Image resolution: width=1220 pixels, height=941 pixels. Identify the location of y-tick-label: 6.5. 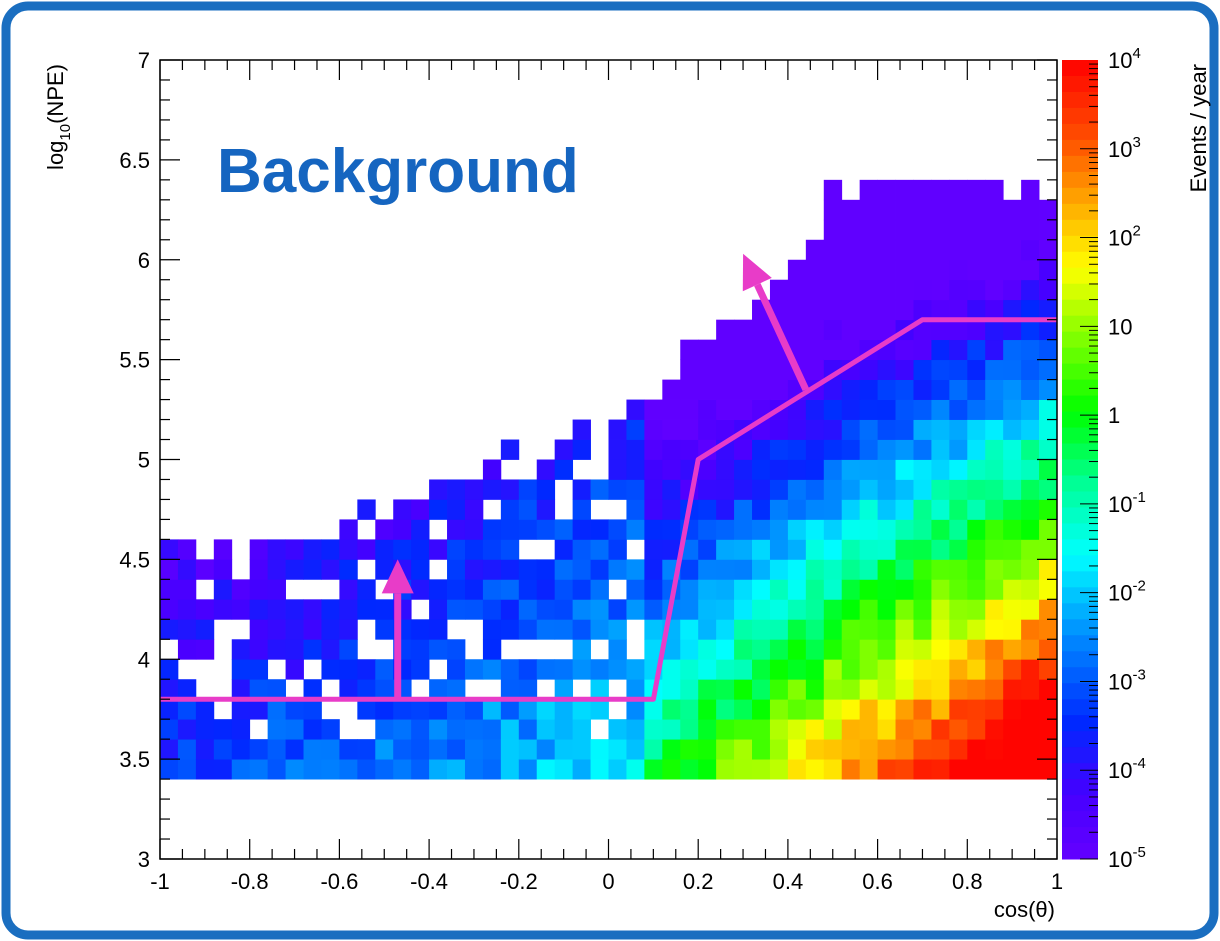
(134, 160).